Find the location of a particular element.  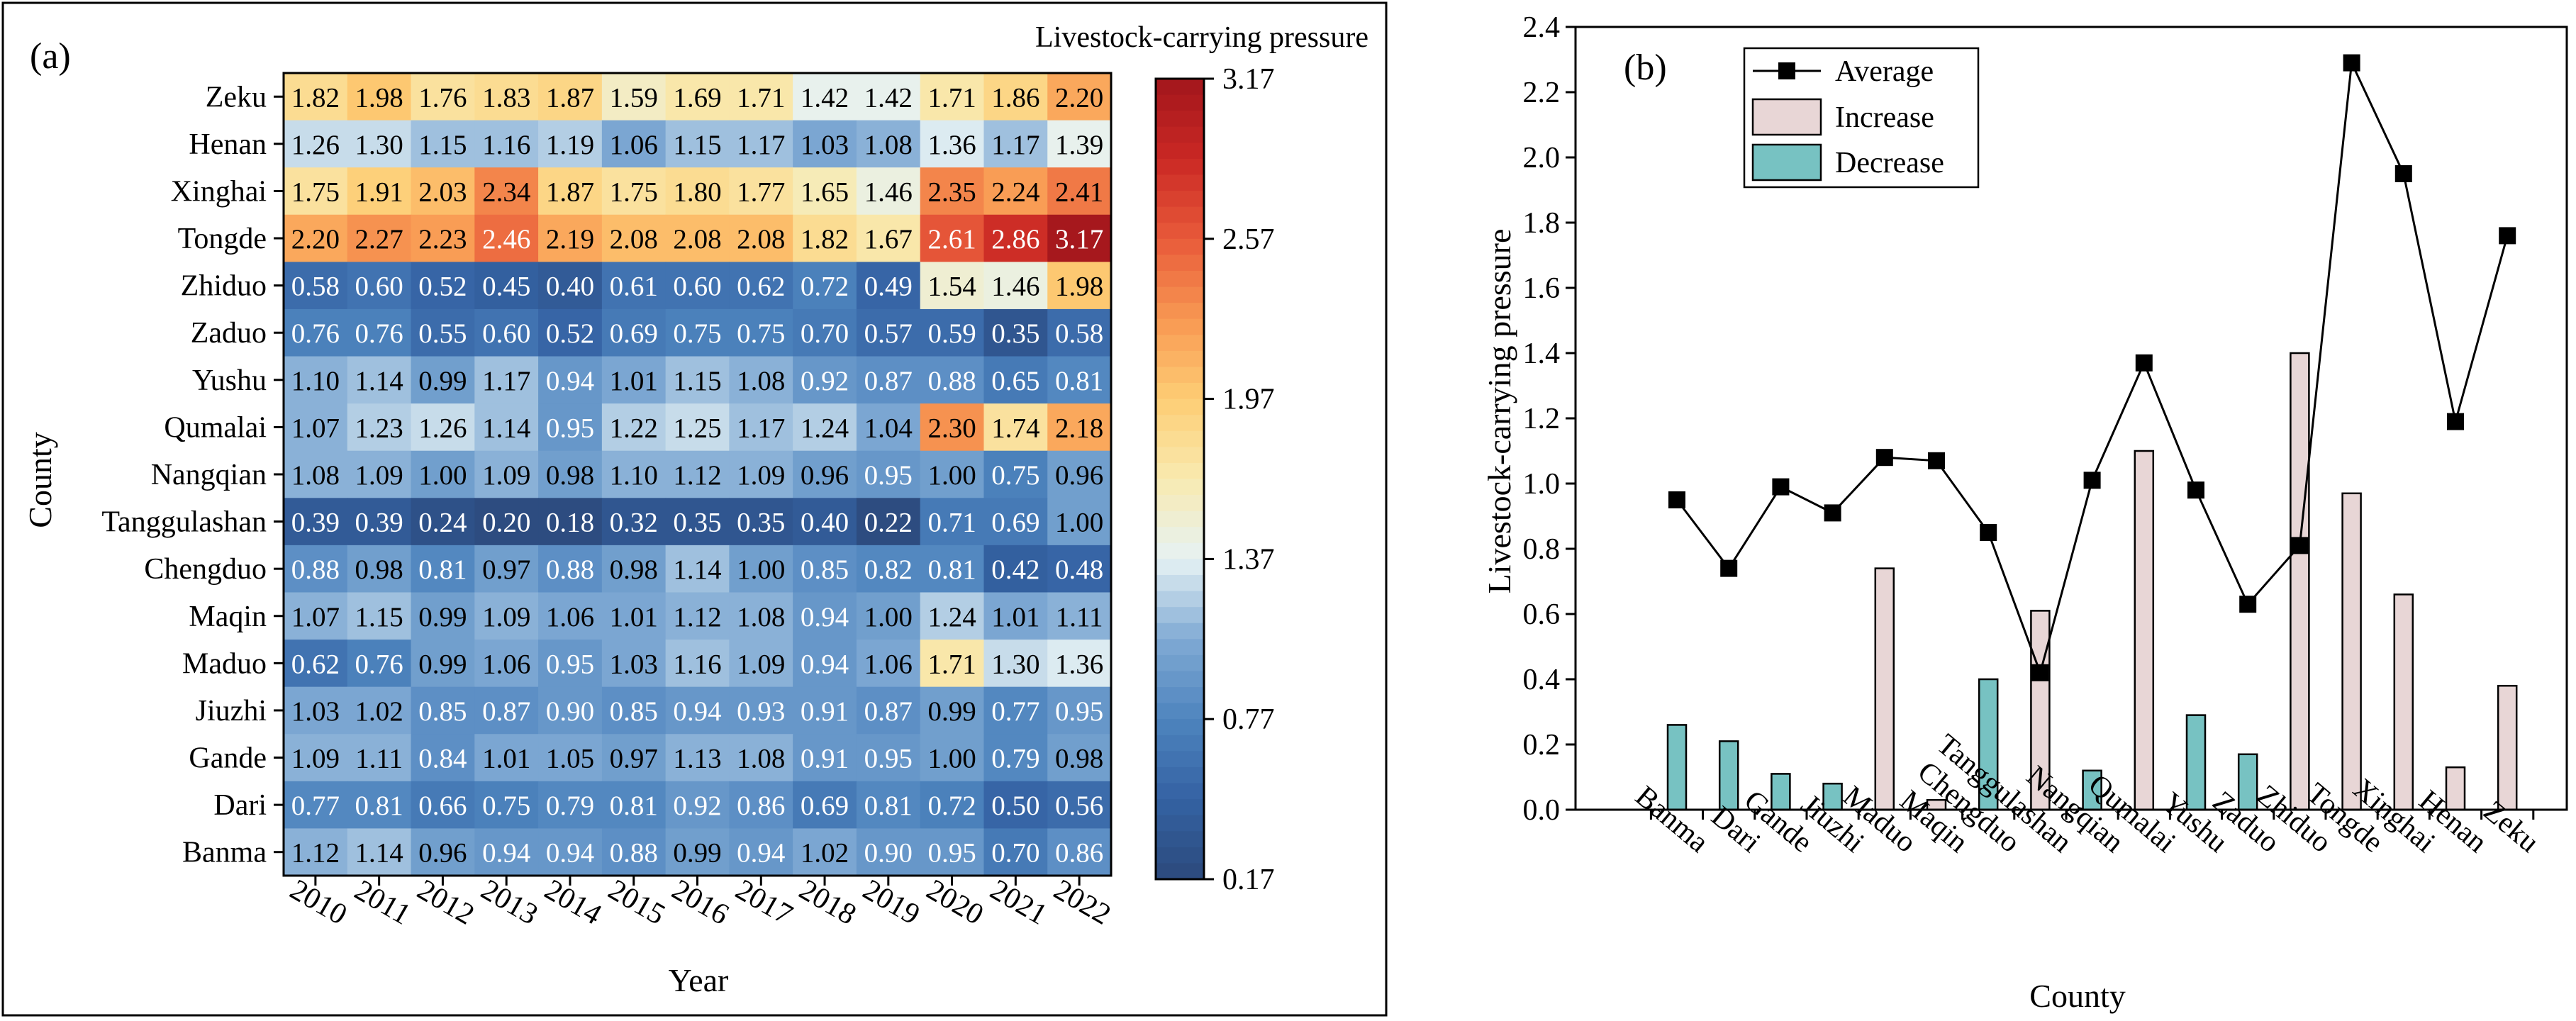

heatmap-y-title: County is located at coordinates (40, 480).